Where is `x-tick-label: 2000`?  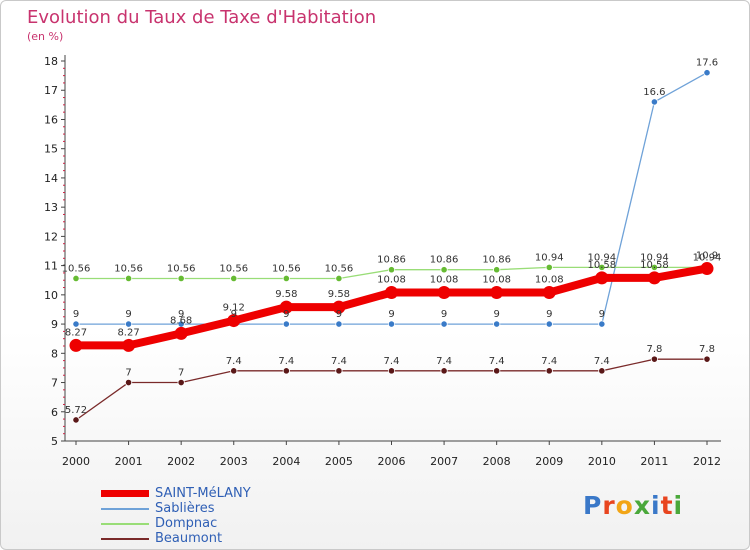
x-tick-label: 2000 is located at coordinates (76, 461).